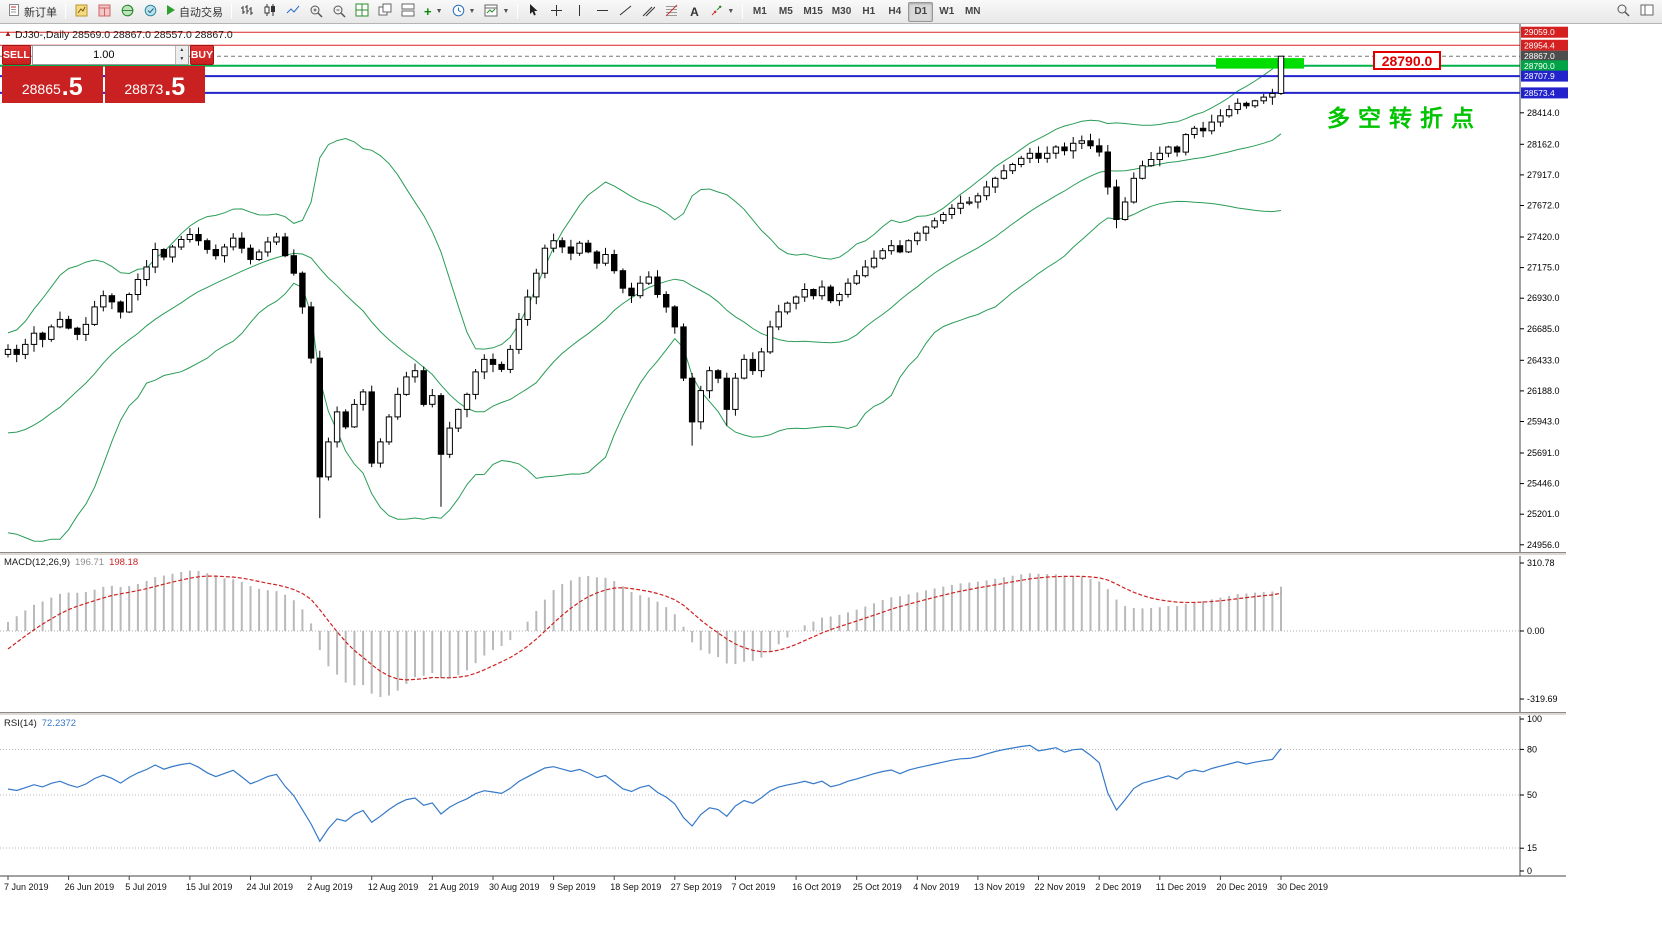  Describe the element at coordinates (648, 12) in the screenshot. I see `channel-tool-button` at that location.